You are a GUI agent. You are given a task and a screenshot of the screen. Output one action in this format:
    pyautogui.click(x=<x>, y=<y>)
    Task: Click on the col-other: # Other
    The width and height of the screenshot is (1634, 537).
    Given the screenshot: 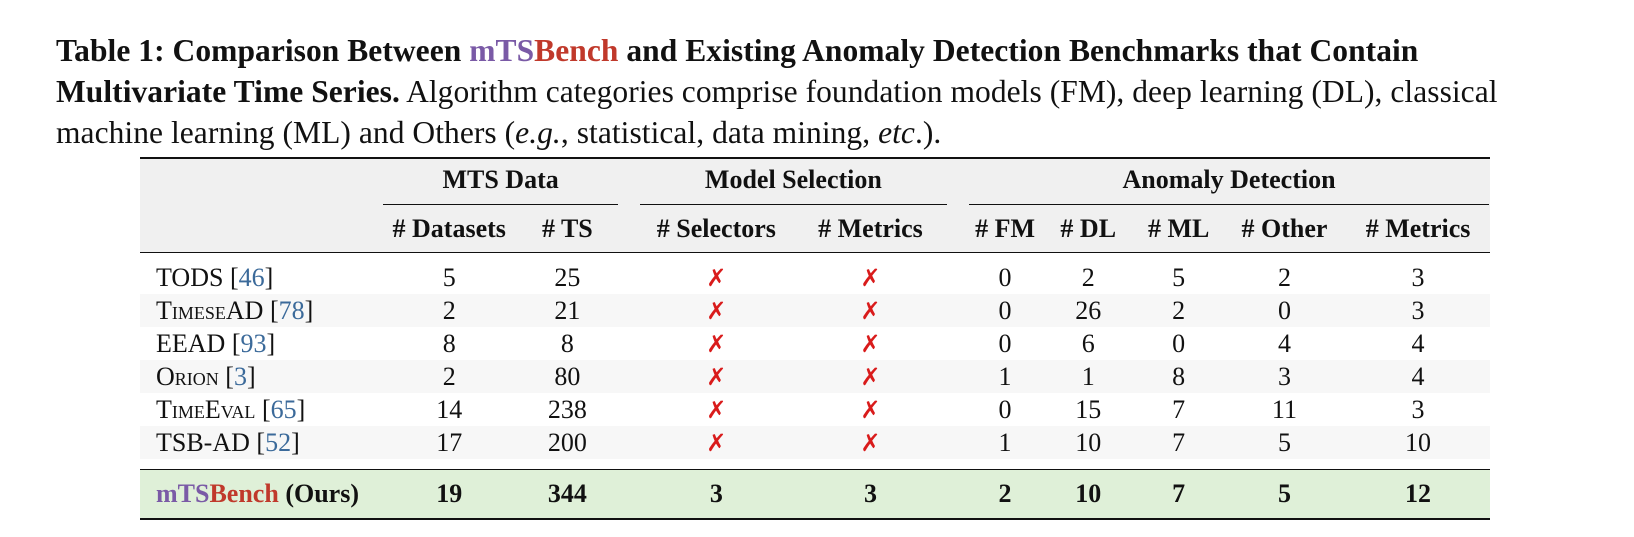 What is the action you would take?
    pyautogui.click(x=1284, y=229)
    